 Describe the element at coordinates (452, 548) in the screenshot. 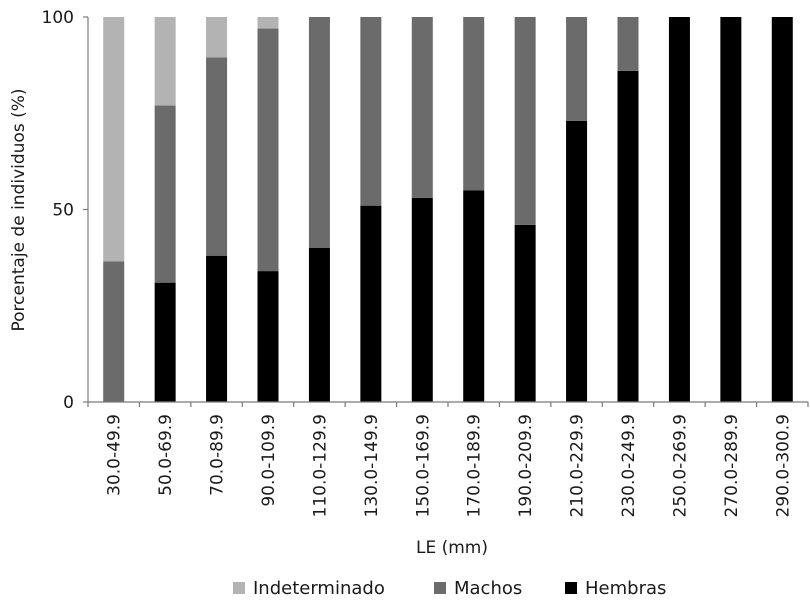

I see `x-axis-title: LE (mm)` at that location.